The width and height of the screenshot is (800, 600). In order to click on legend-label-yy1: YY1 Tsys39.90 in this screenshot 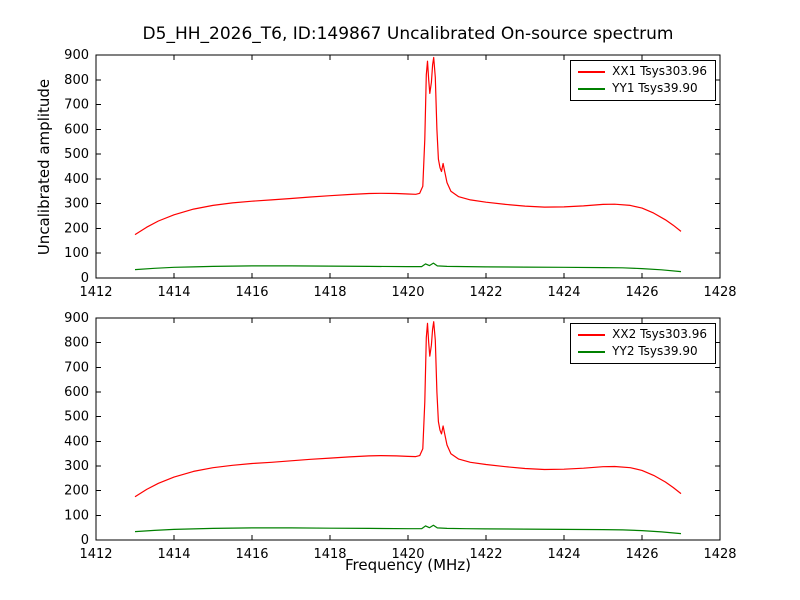, I will do `click(655, 88)`.